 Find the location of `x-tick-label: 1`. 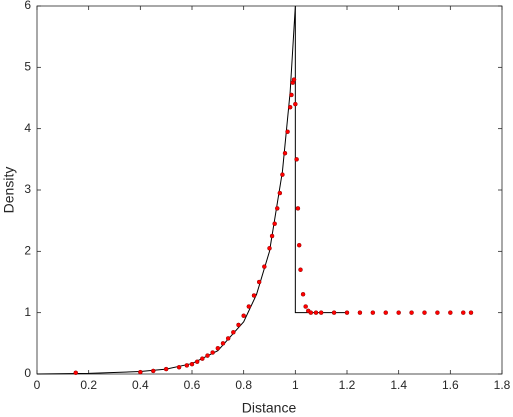

x-tick-label: 1 is located at coordinates (295, 385).